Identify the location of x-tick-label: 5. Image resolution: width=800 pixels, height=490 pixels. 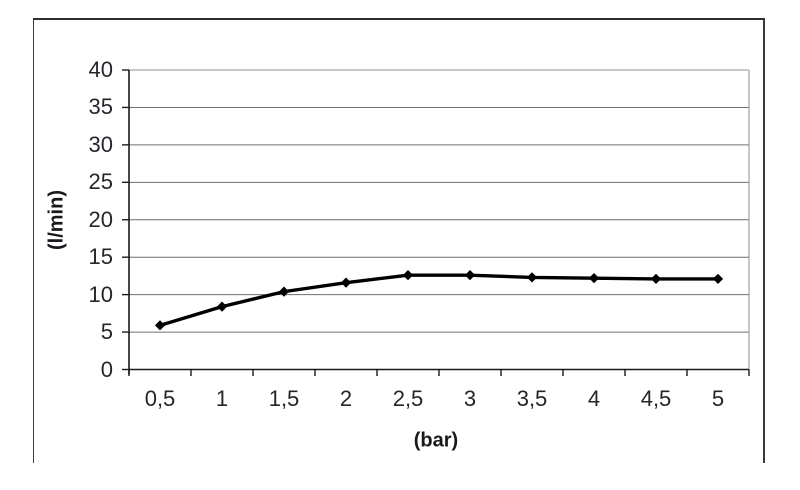
(718, 398).